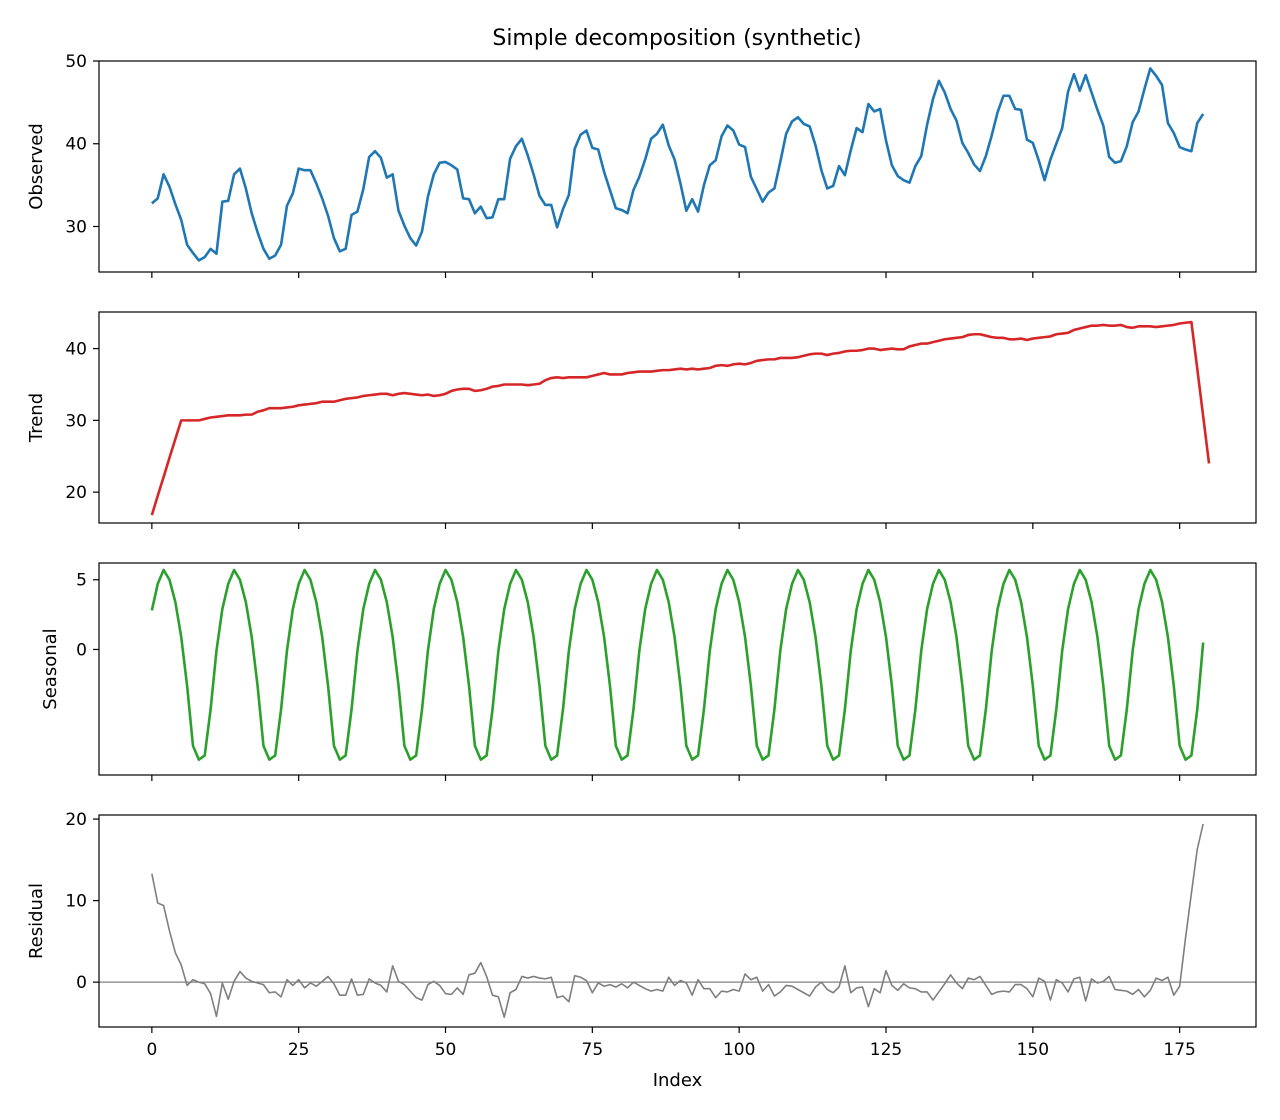  Describe the element at coordinates (151, 1050) in the screenshot. I see `residual-xtick-label: 0` at that location.